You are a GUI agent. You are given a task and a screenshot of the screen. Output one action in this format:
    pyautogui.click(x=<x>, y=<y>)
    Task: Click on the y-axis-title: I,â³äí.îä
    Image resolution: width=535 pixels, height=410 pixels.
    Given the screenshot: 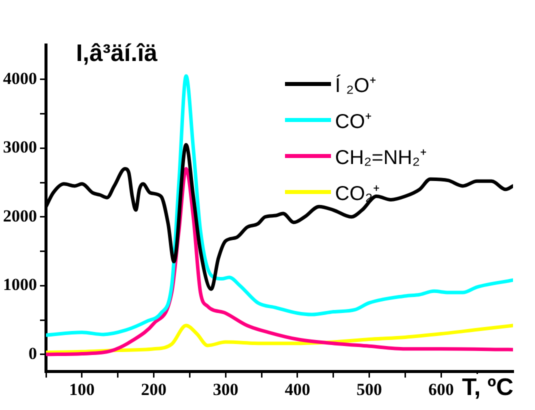 What is the action you would take?
    pyautogui.click(x=117, y=54)
    